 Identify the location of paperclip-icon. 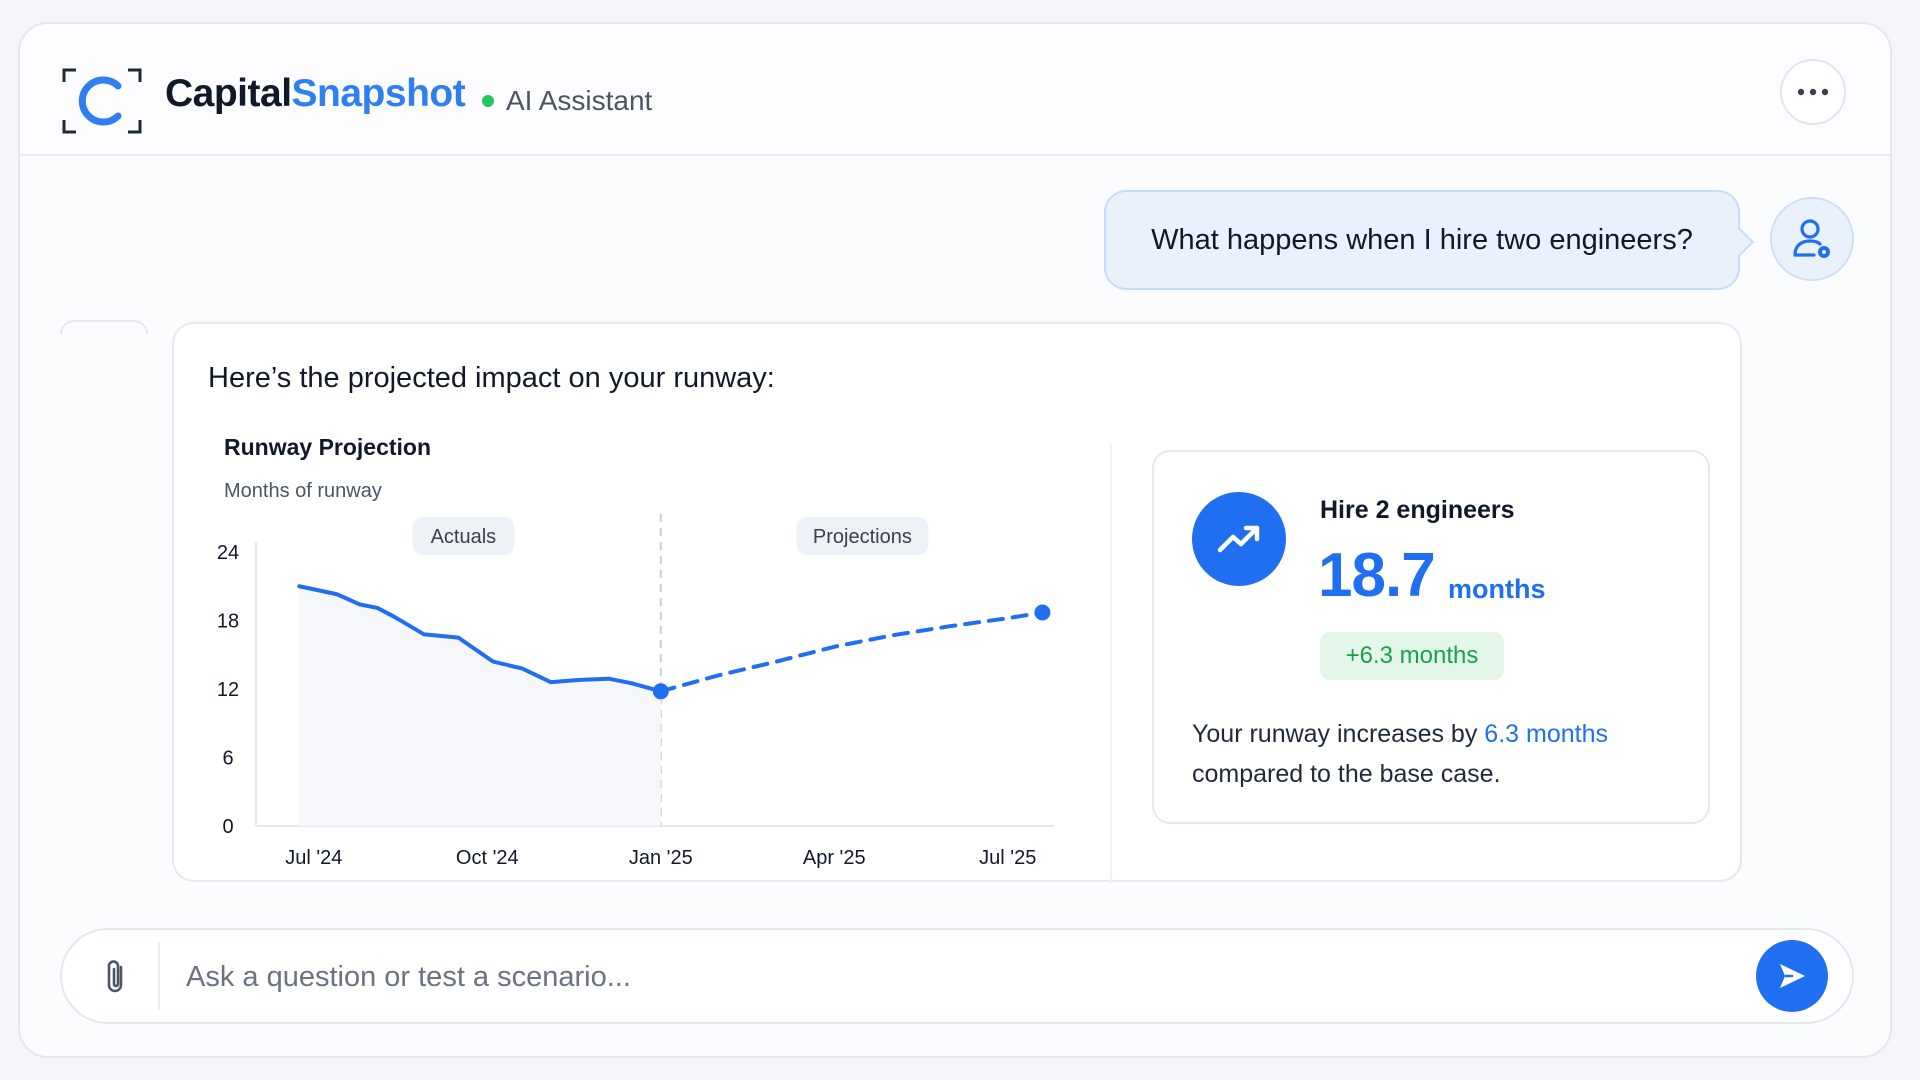
(115, 976).